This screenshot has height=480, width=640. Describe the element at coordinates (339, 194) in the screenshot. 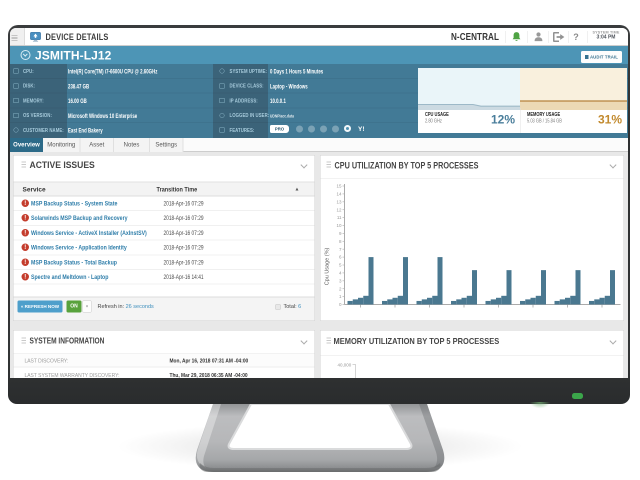

I see `svg-text: 14` at that location.